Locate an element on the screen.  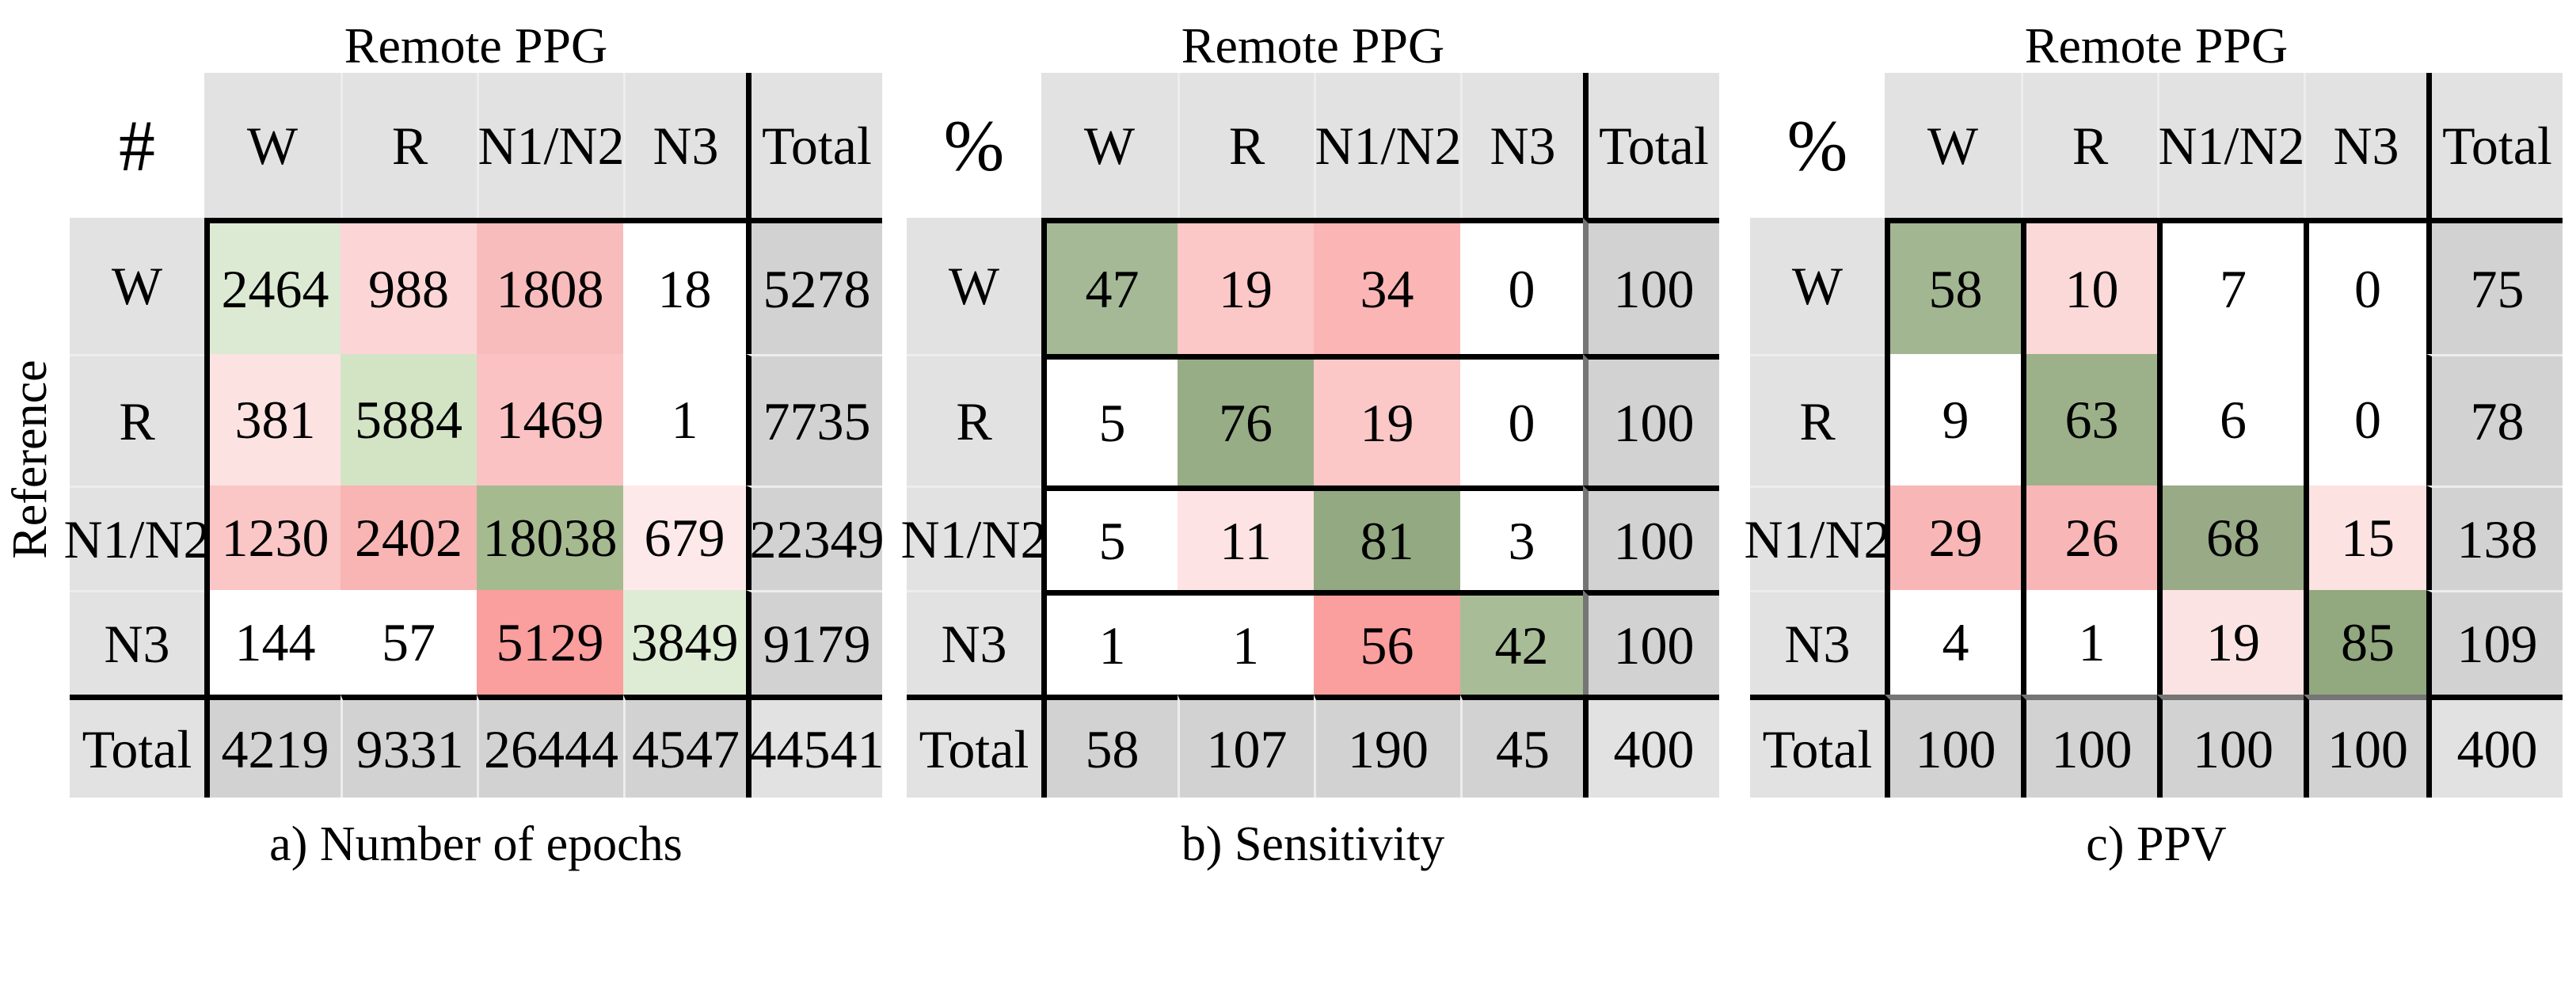
panel-title: Remote PPG is located at coordinates (2156, 45).